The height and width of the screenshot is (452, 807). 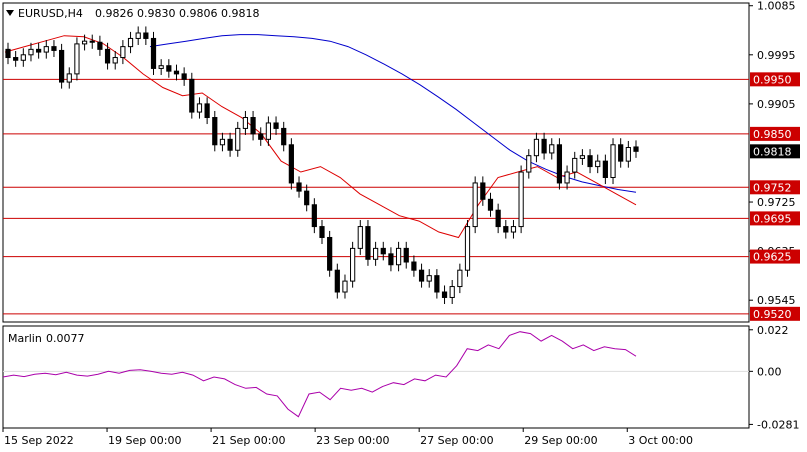 I want to click on ohlc-readout: 0.9826 0.9830 0.9806 0.9818, so click(x=177, y=13).